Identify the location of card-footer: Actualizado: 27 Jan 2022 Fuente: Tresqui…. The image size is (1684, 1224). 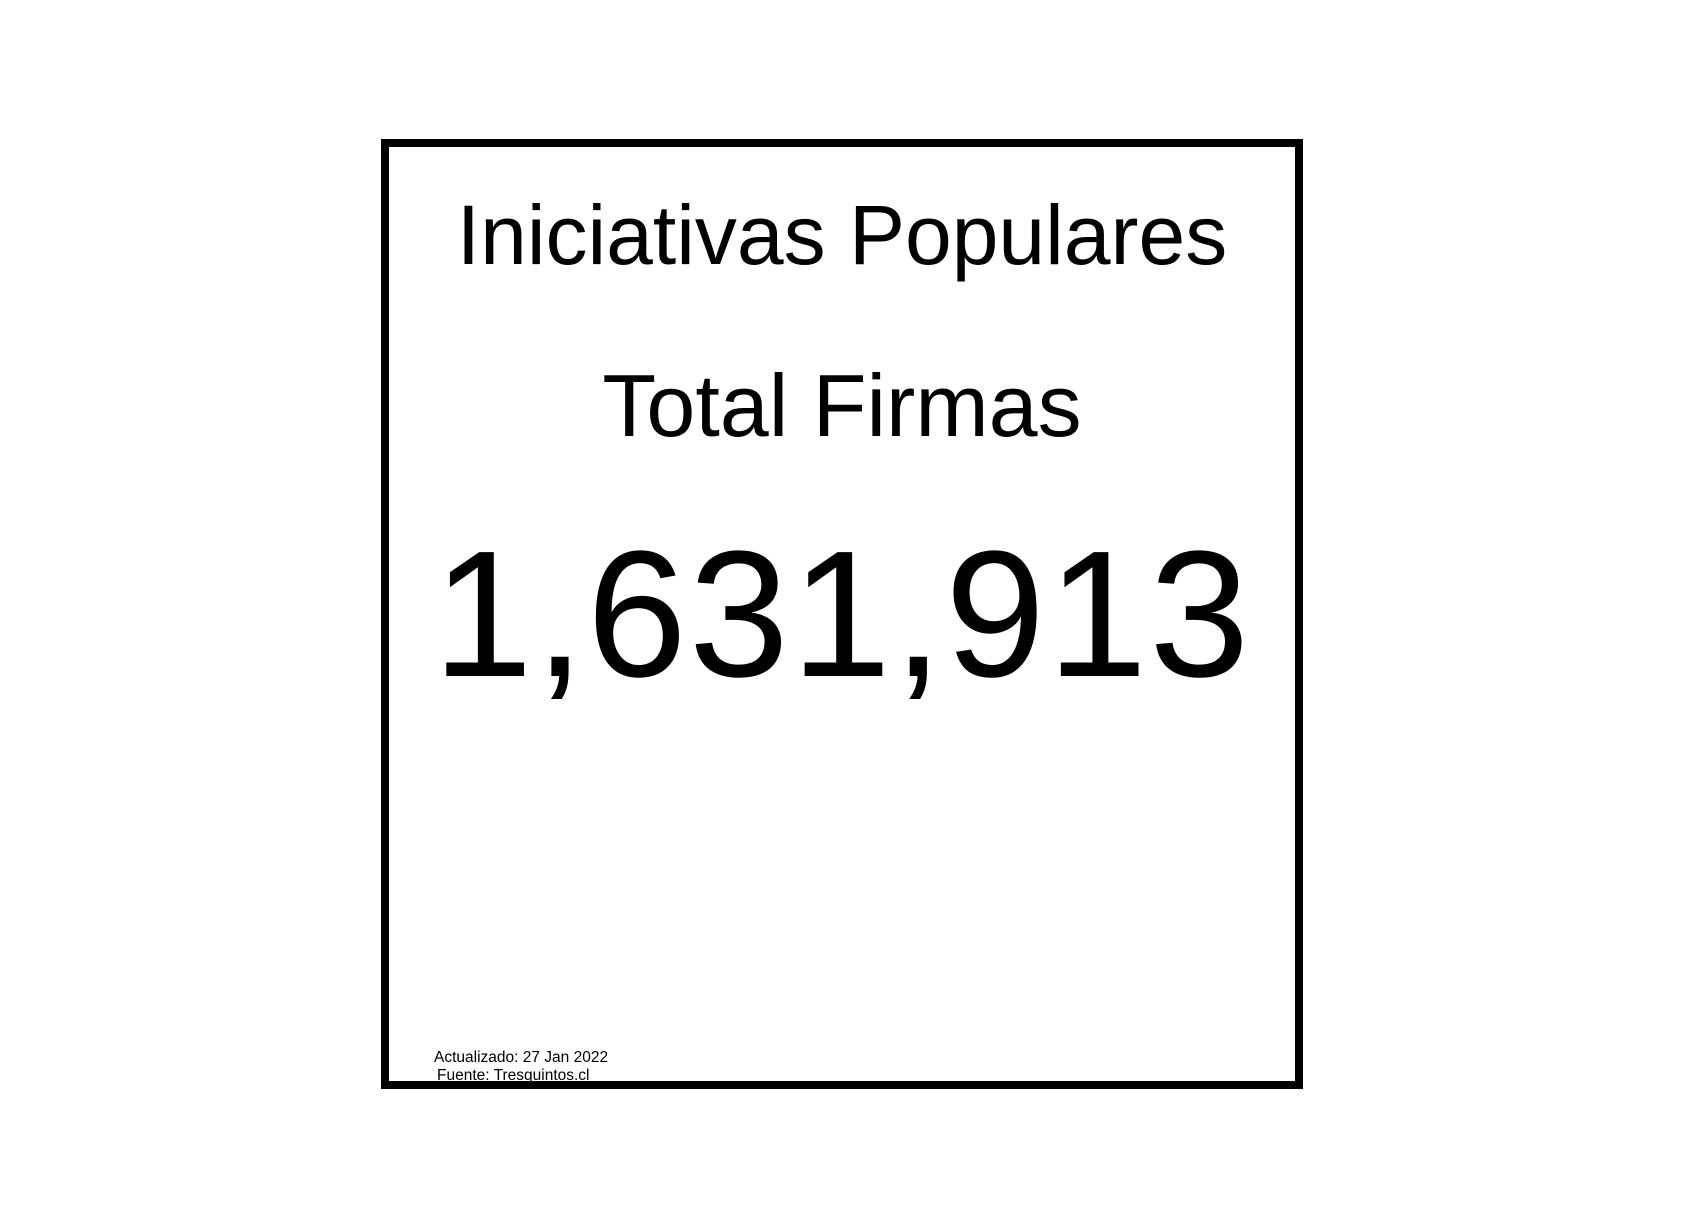
(521, 1067).